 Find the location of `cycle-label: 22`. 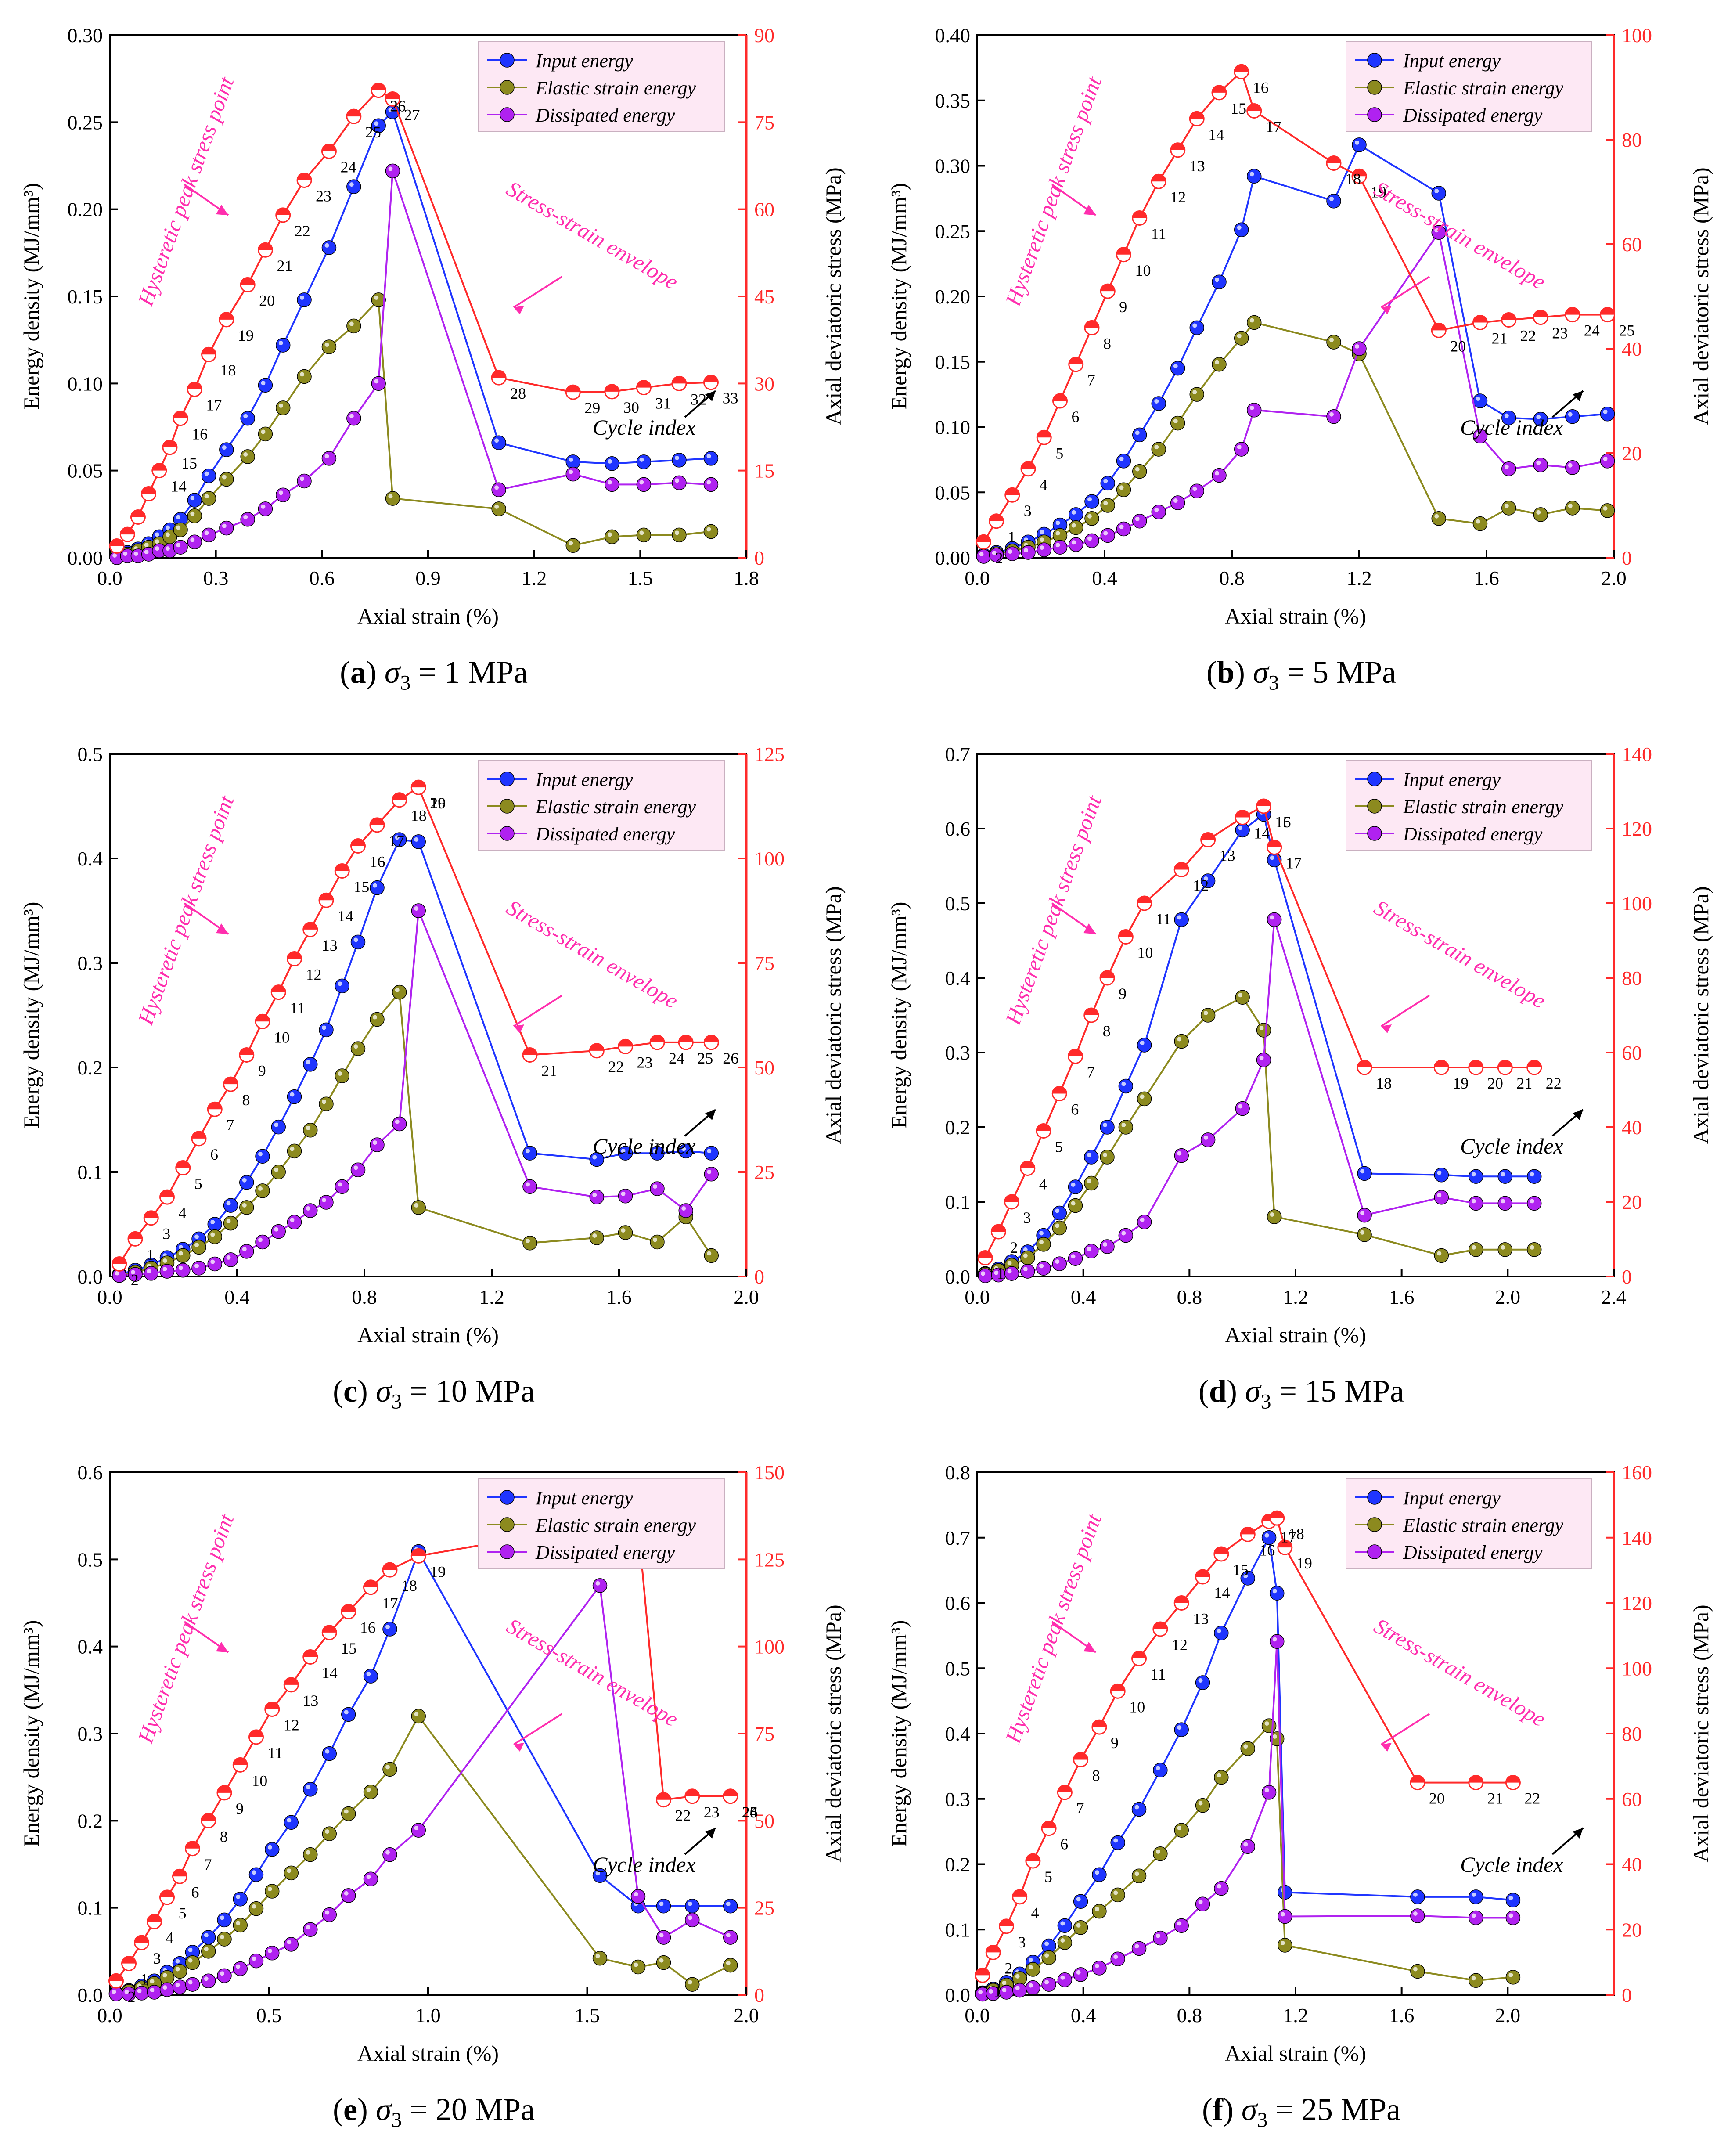

cycle-label: 22 is located at coordinates (683, 1815).